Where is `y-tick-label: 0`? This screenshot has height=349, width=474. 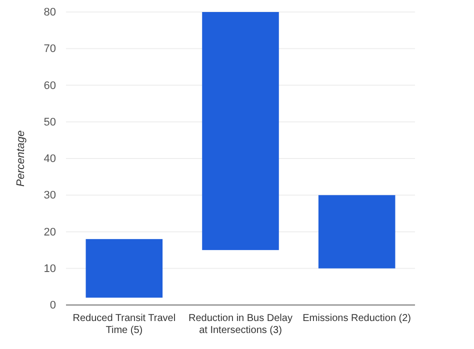 y-tick-label: 0 is located at coordinates (53, 306).